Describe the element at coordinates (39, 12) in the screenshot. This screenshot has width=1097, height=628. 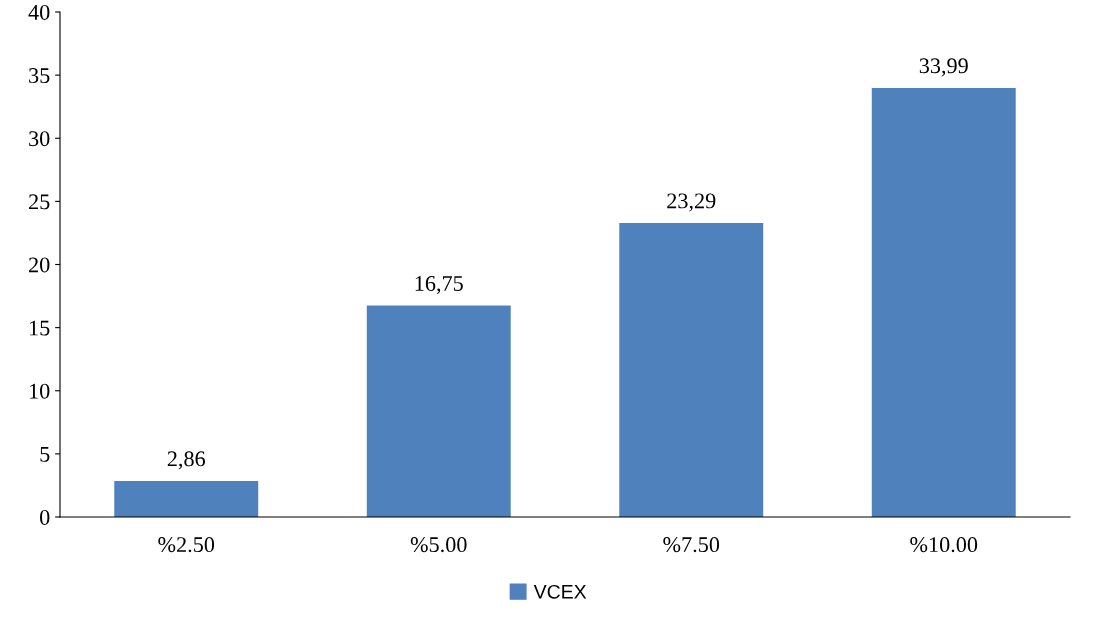
I see `y-tick-label: 40` at that location.